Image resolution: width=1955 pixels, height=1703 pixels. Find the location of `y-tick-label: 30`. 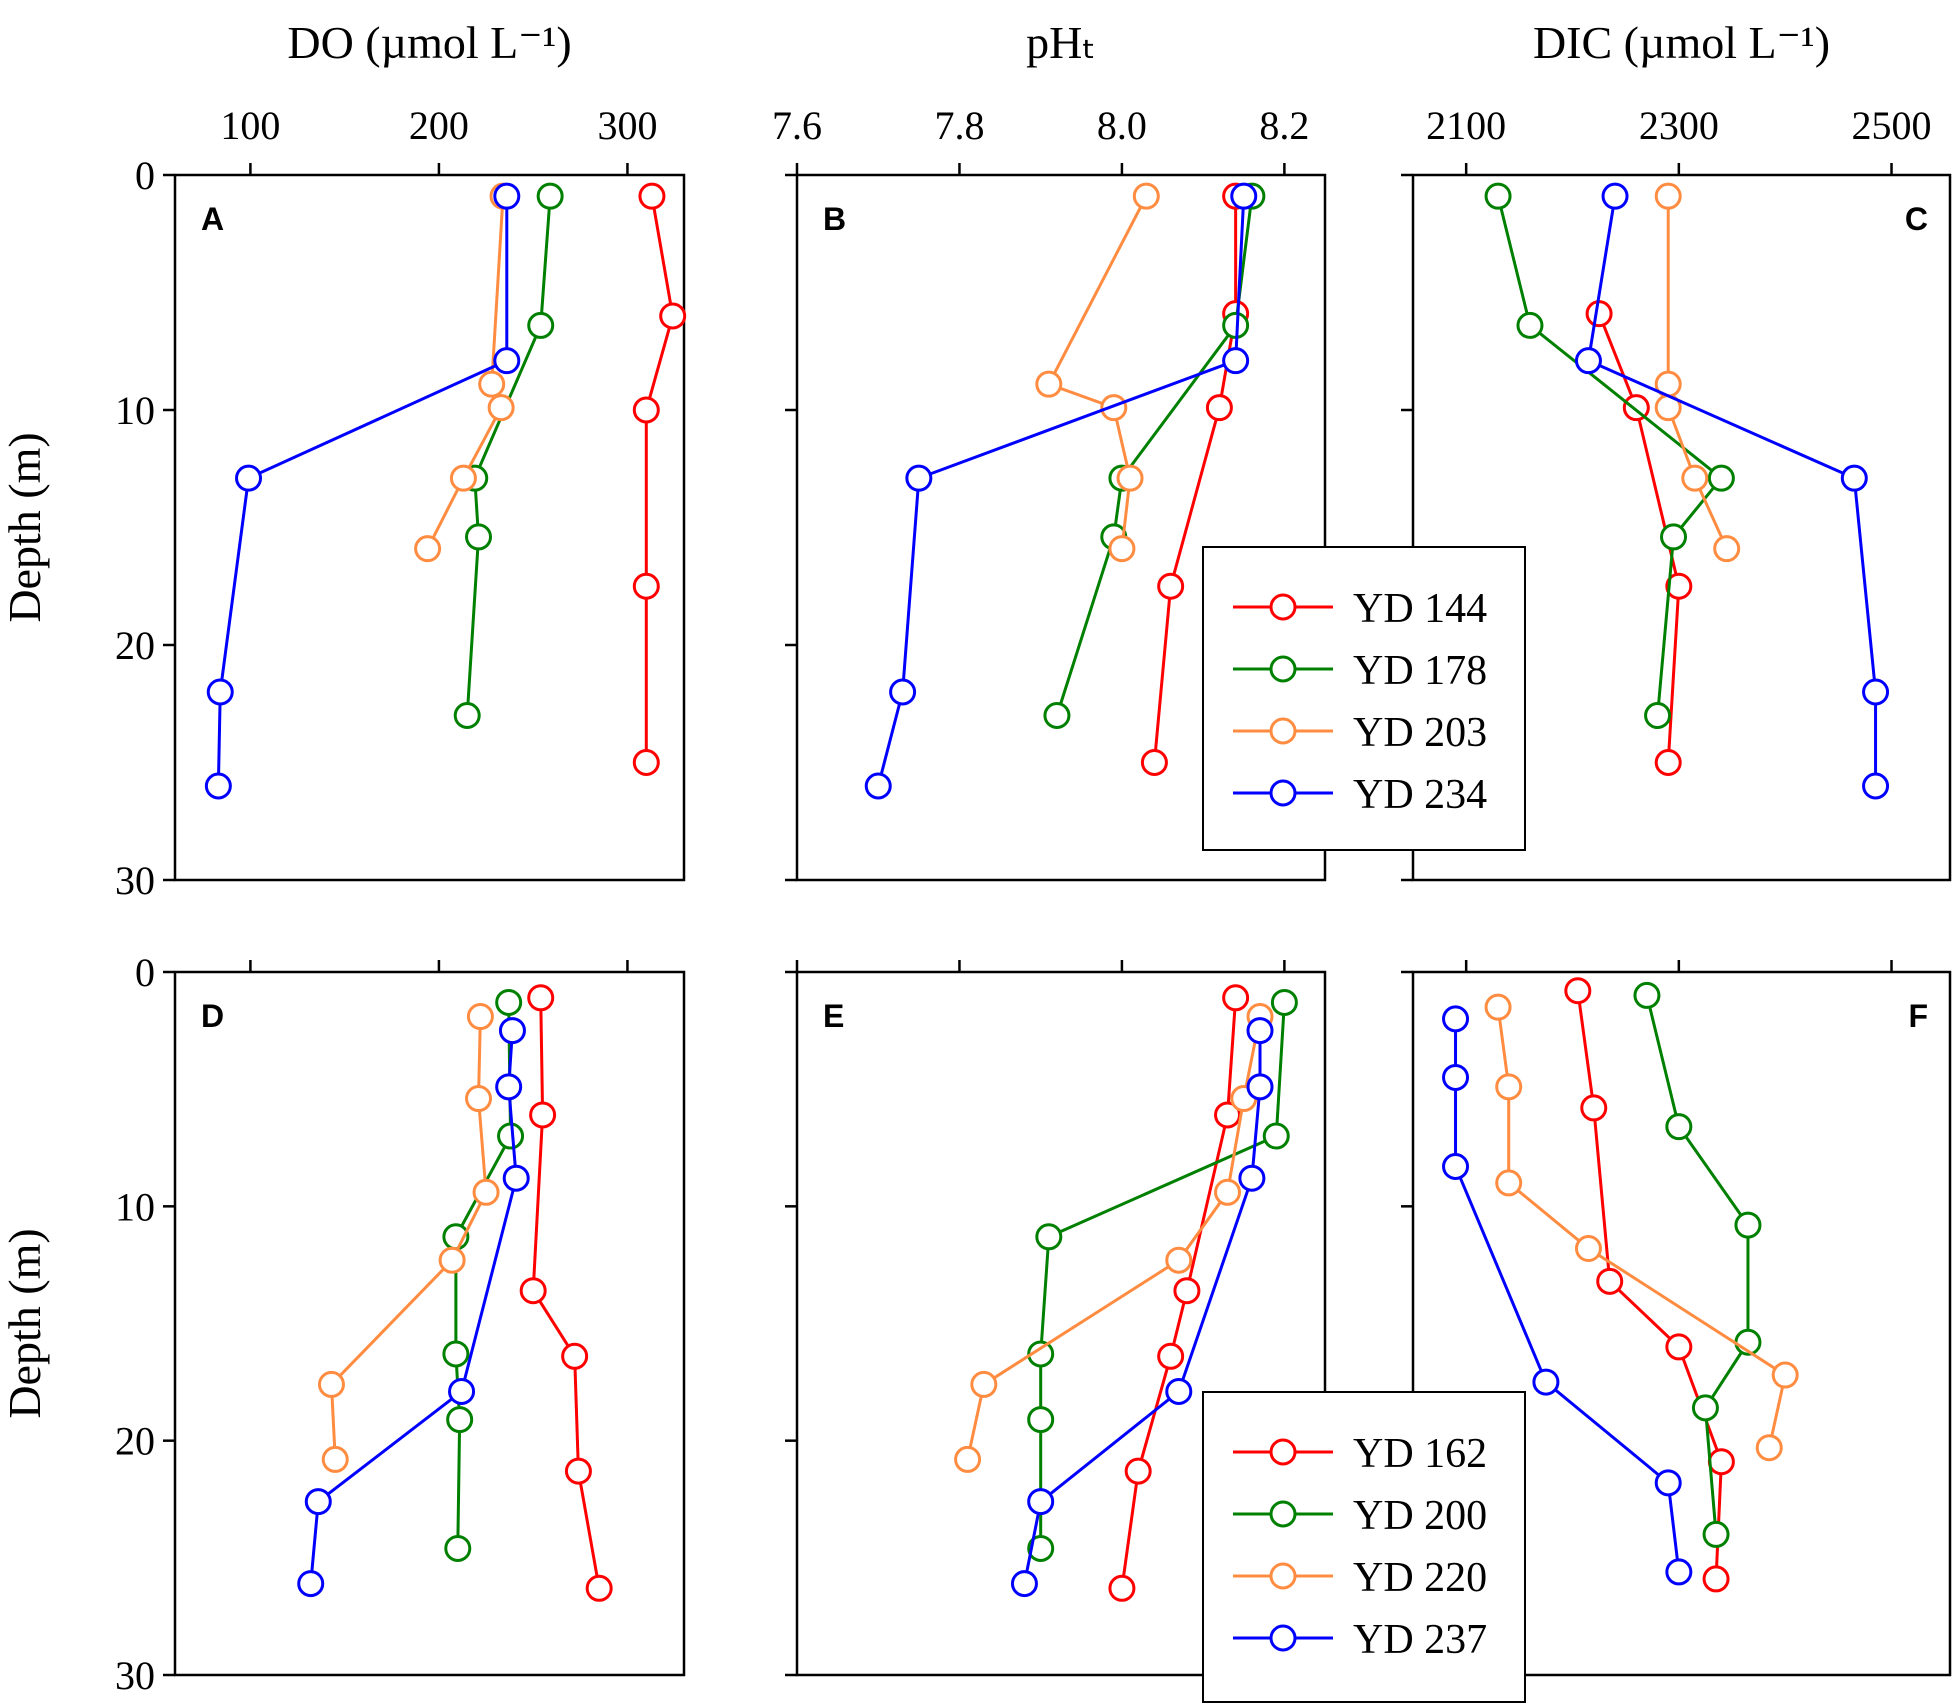

y-tick-label: 30 is located at coordinates (135, 1675).